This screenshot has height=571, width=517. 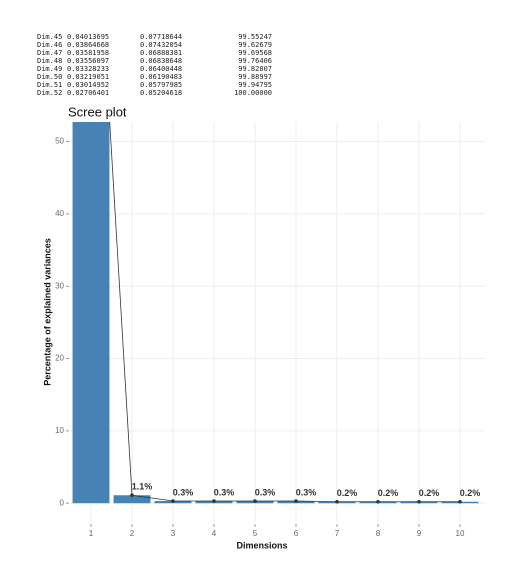 I want to click on console-cell: 0.05204618, so click(x=161, y=93).